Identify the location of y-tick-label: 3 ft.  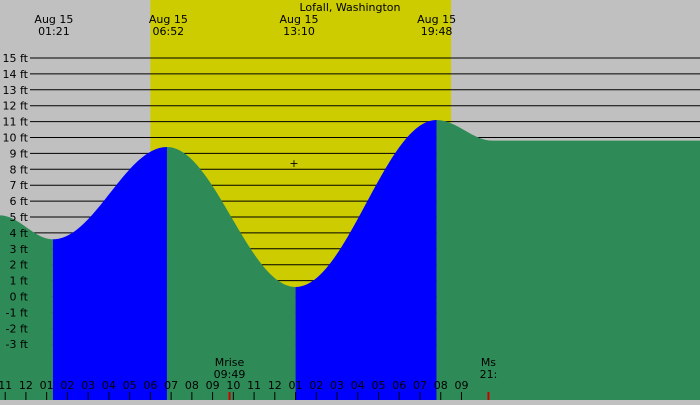
(19, 249).